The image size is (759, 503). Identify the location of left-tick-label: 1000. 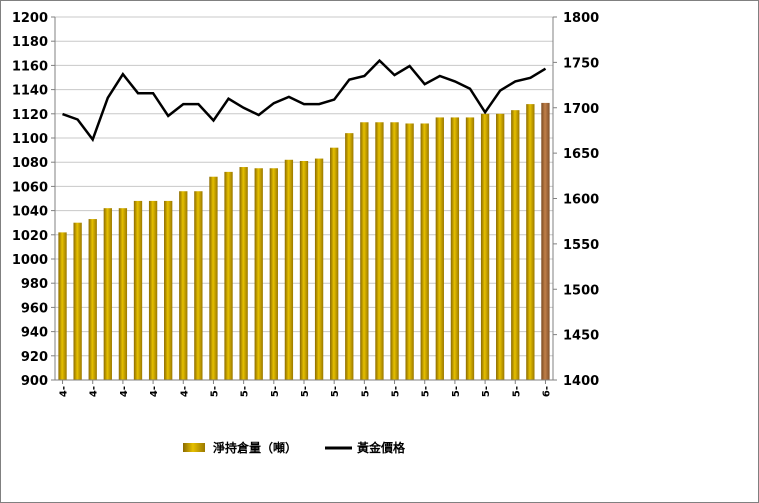
(30, 260).